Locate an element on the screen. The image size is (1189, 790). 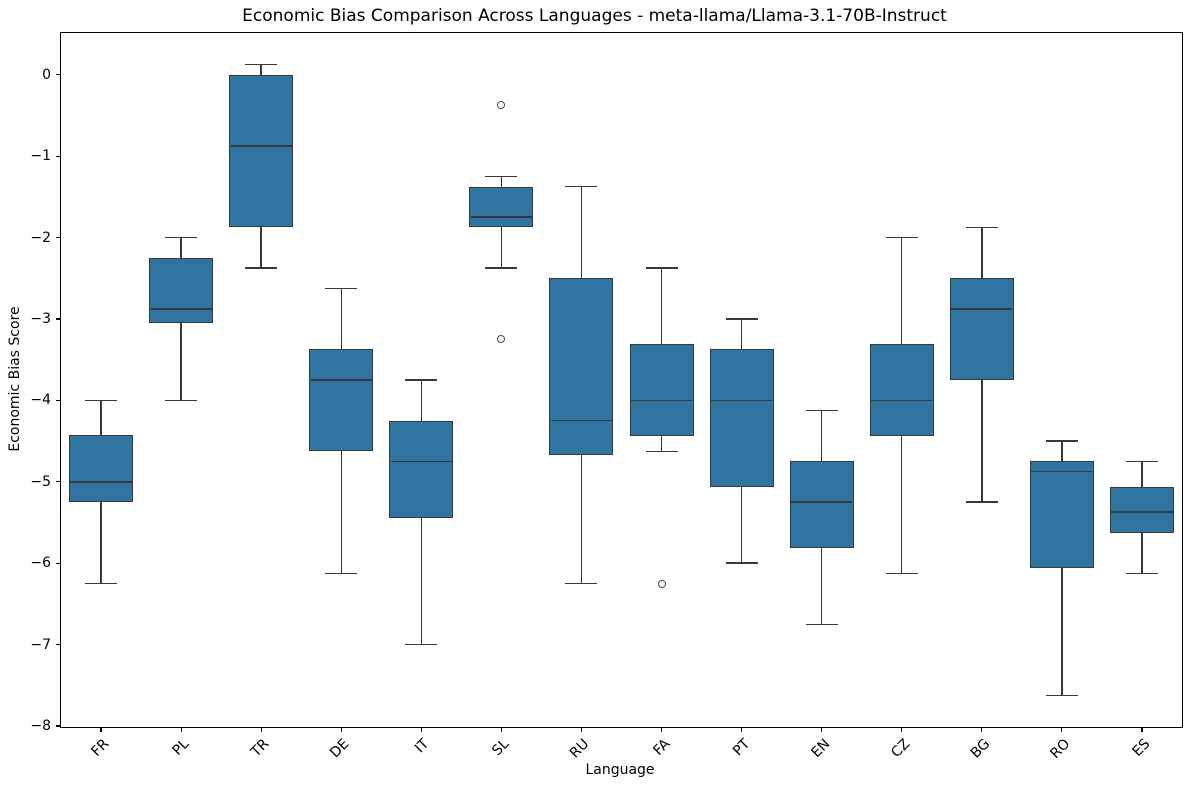
x-tick-label-RO: RO is located at coordinates (1060, 749).